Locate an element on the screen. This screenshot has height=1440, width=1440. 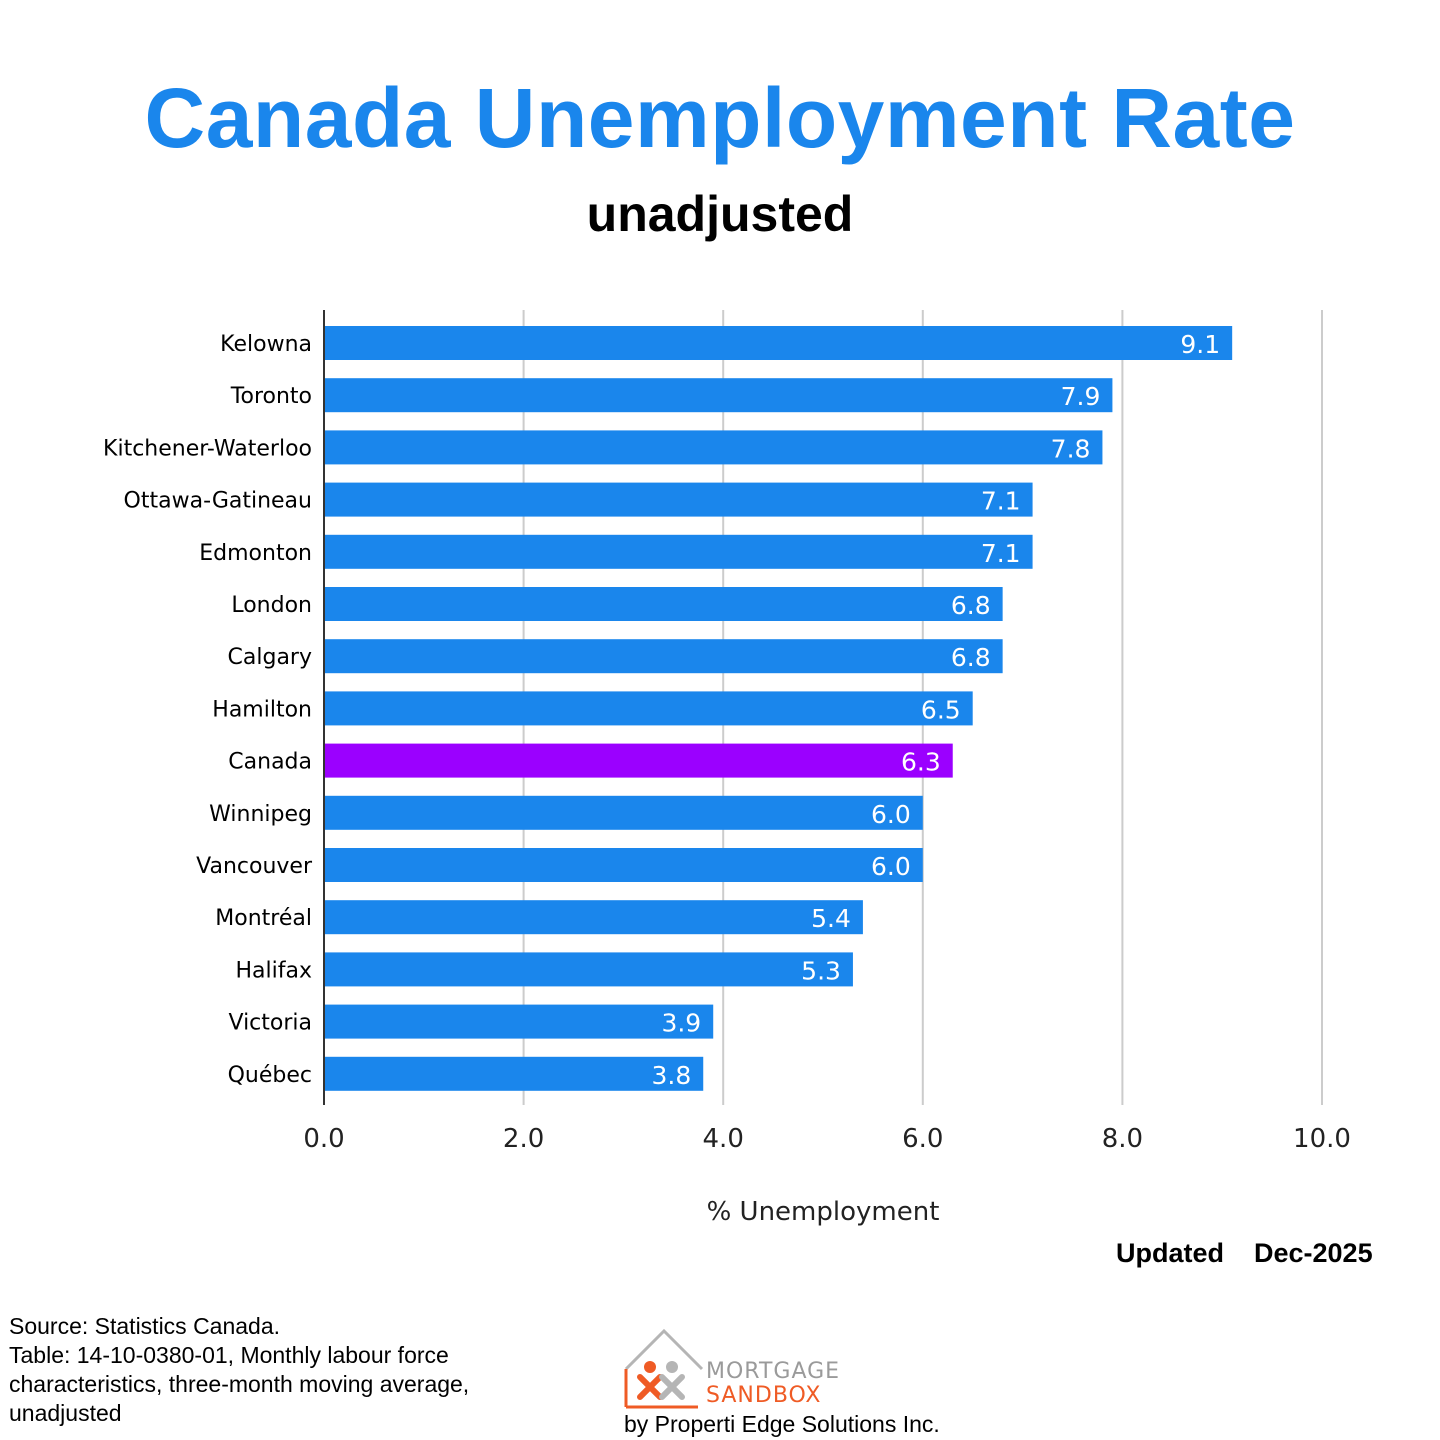
logo-text-mortgage: MORTGAGE is located at coordinates (773, 1371).